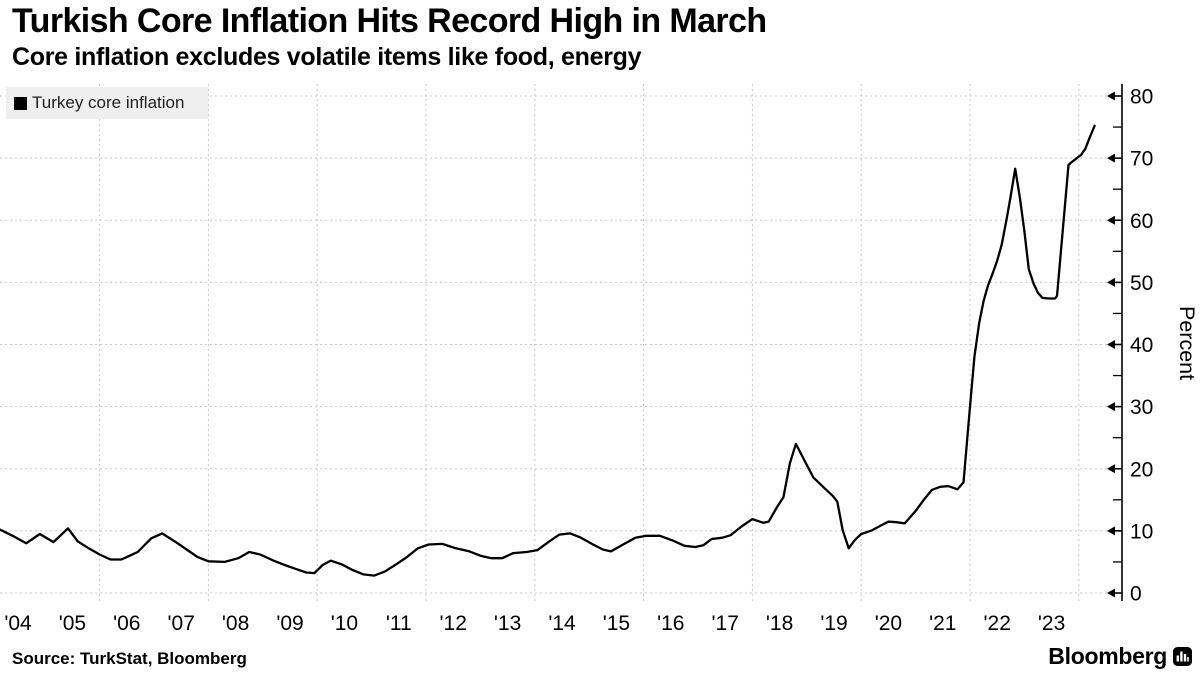  I want to click on x-tick-label: '10, so click(344, 623).